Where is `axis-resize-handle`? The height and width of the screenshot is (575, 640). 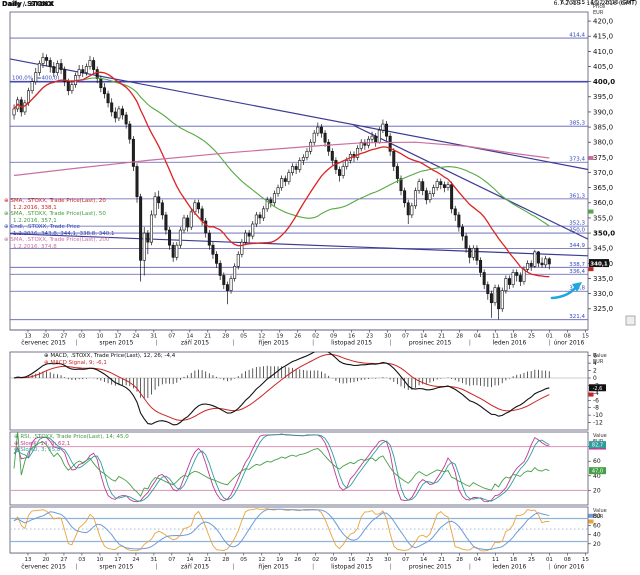 axis-resize-handle is located at coordinates (630, 320).